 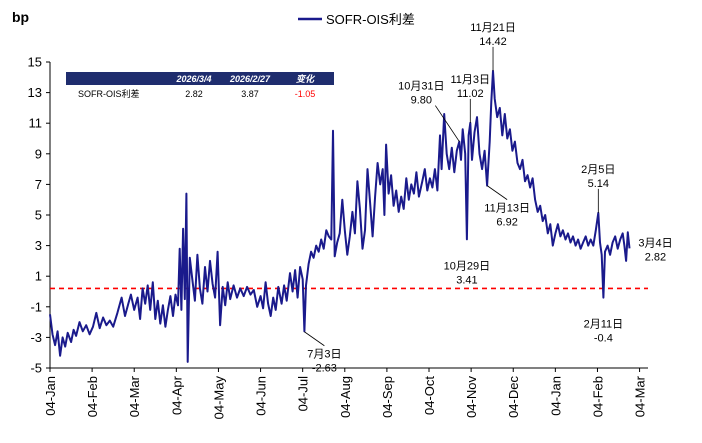 What do you see at coordinates (493, 42) in the screenshot?
I see `annotation-label: 14.42` at bounding box center [493, 42].